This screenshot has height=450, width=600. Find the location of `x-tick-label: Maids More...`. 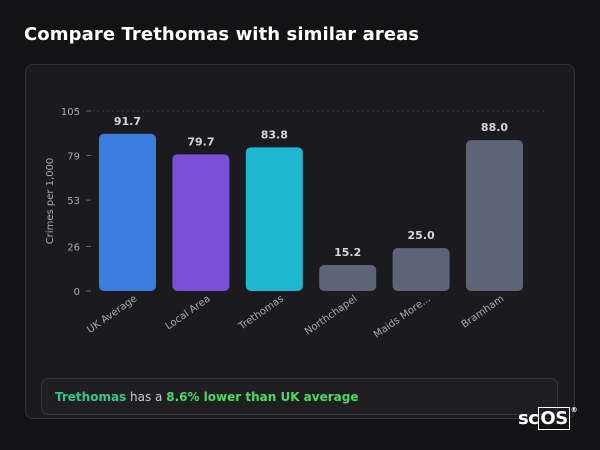

x-tick-label: Maids More... is located at coordinates (402, 316).